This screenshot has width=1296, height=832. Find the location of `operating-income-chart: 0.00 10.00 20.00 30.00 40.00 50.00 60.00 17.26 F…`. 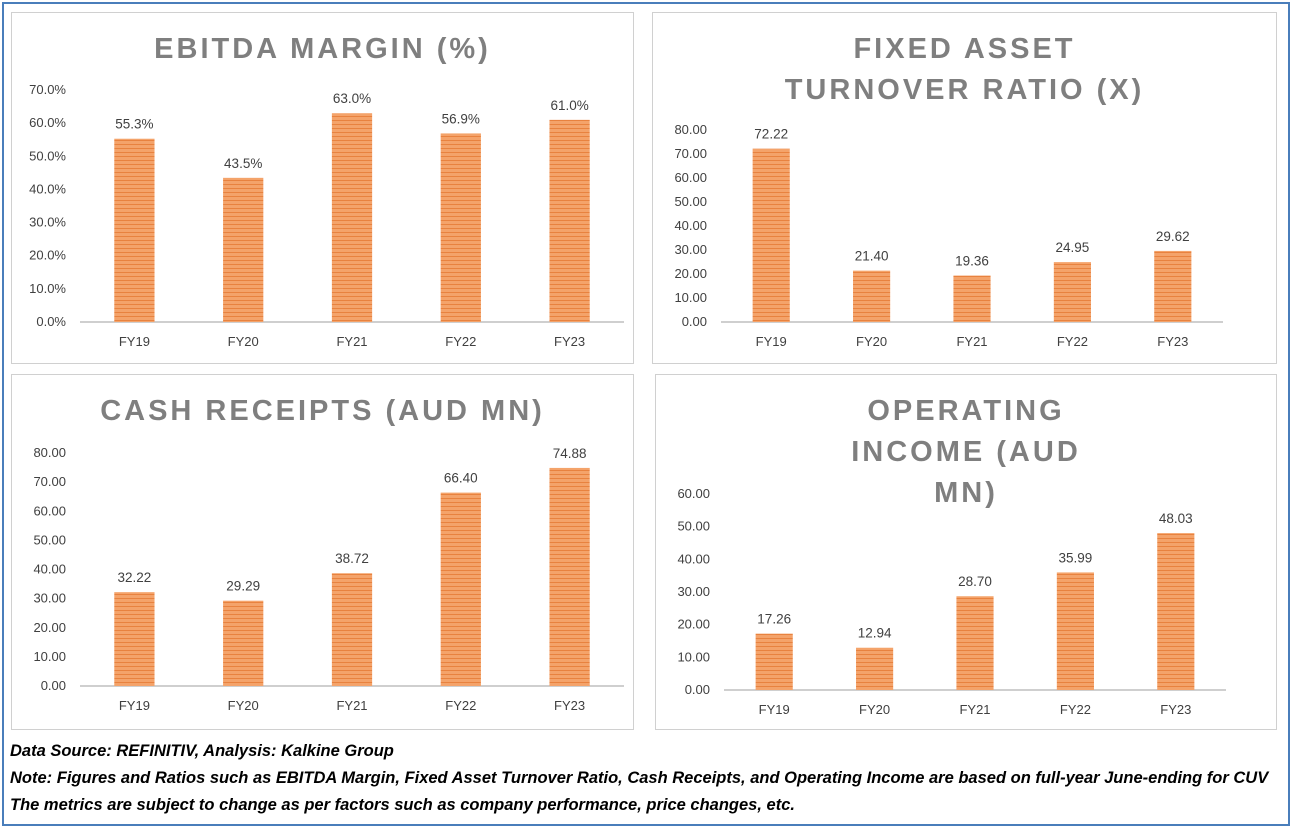

operating-income-chart: 0.00 10.00 20.00 30.00 40.00 50.00 60.00 17.26 F… is located at coordinates (951, 601).